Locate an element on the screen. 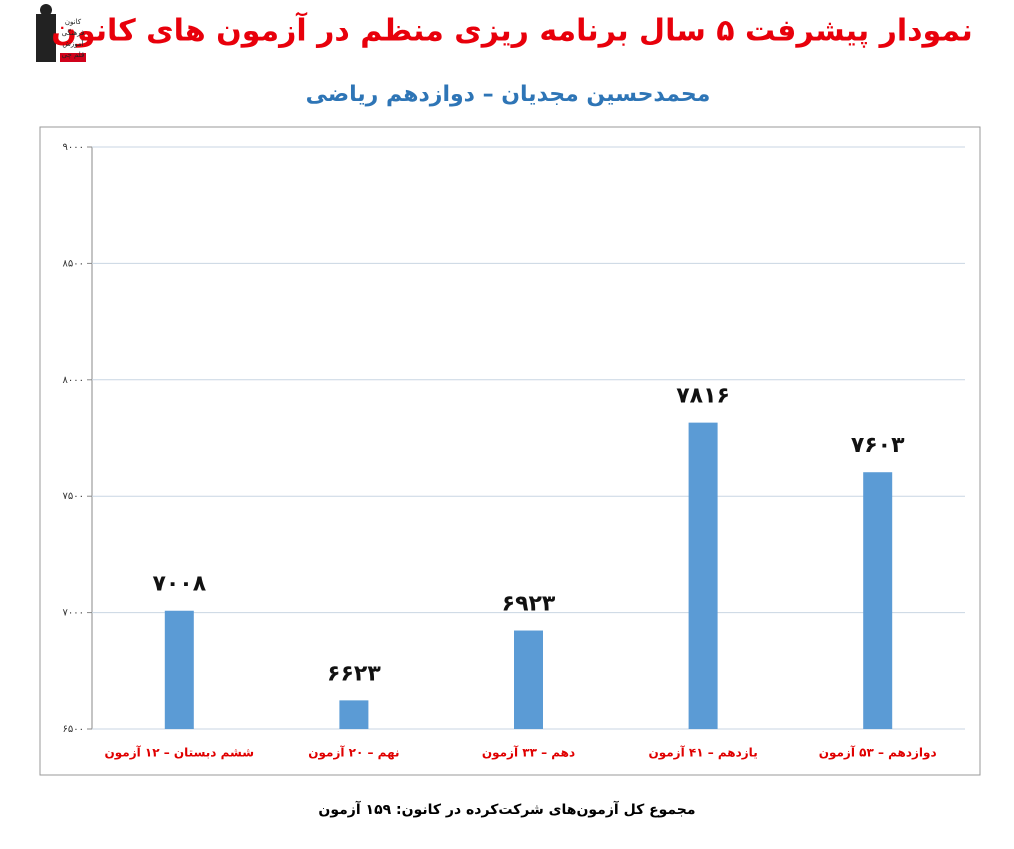 The height and width of the screenshot is (849, 1014). y-tick-label: ۷۰۰۰ is located at coordinates (73, 613).